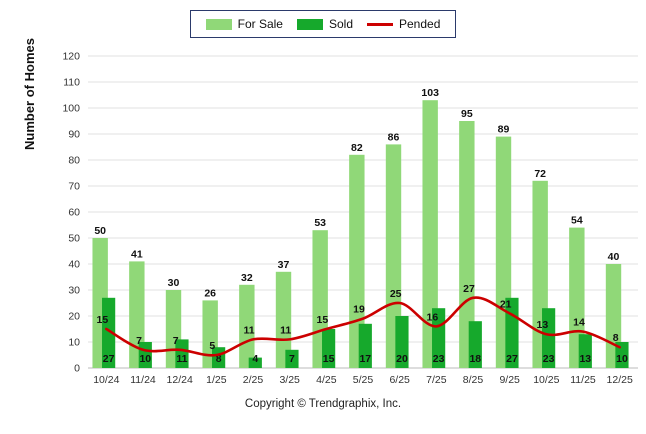 This screenshot has height=434, width=646. I want to click on line-pended, so click(363, 326).